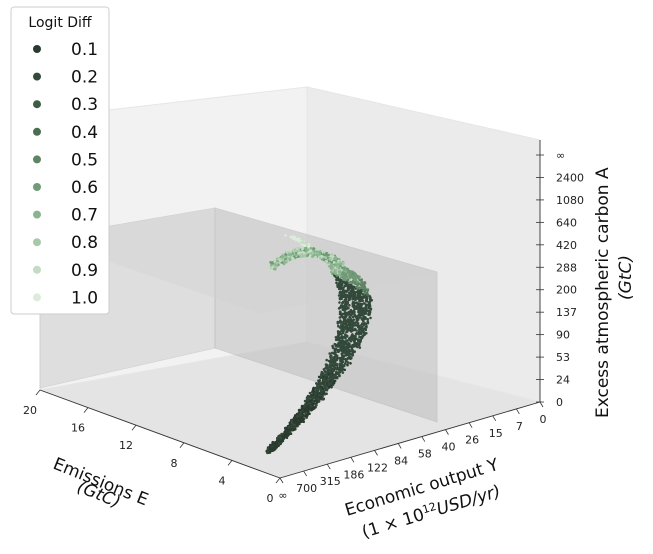 This screenshot has width=653, height=554. Describe the element at coordinates (174, 463) in the screenshot. I see `x-tick-label: 8` at that location.